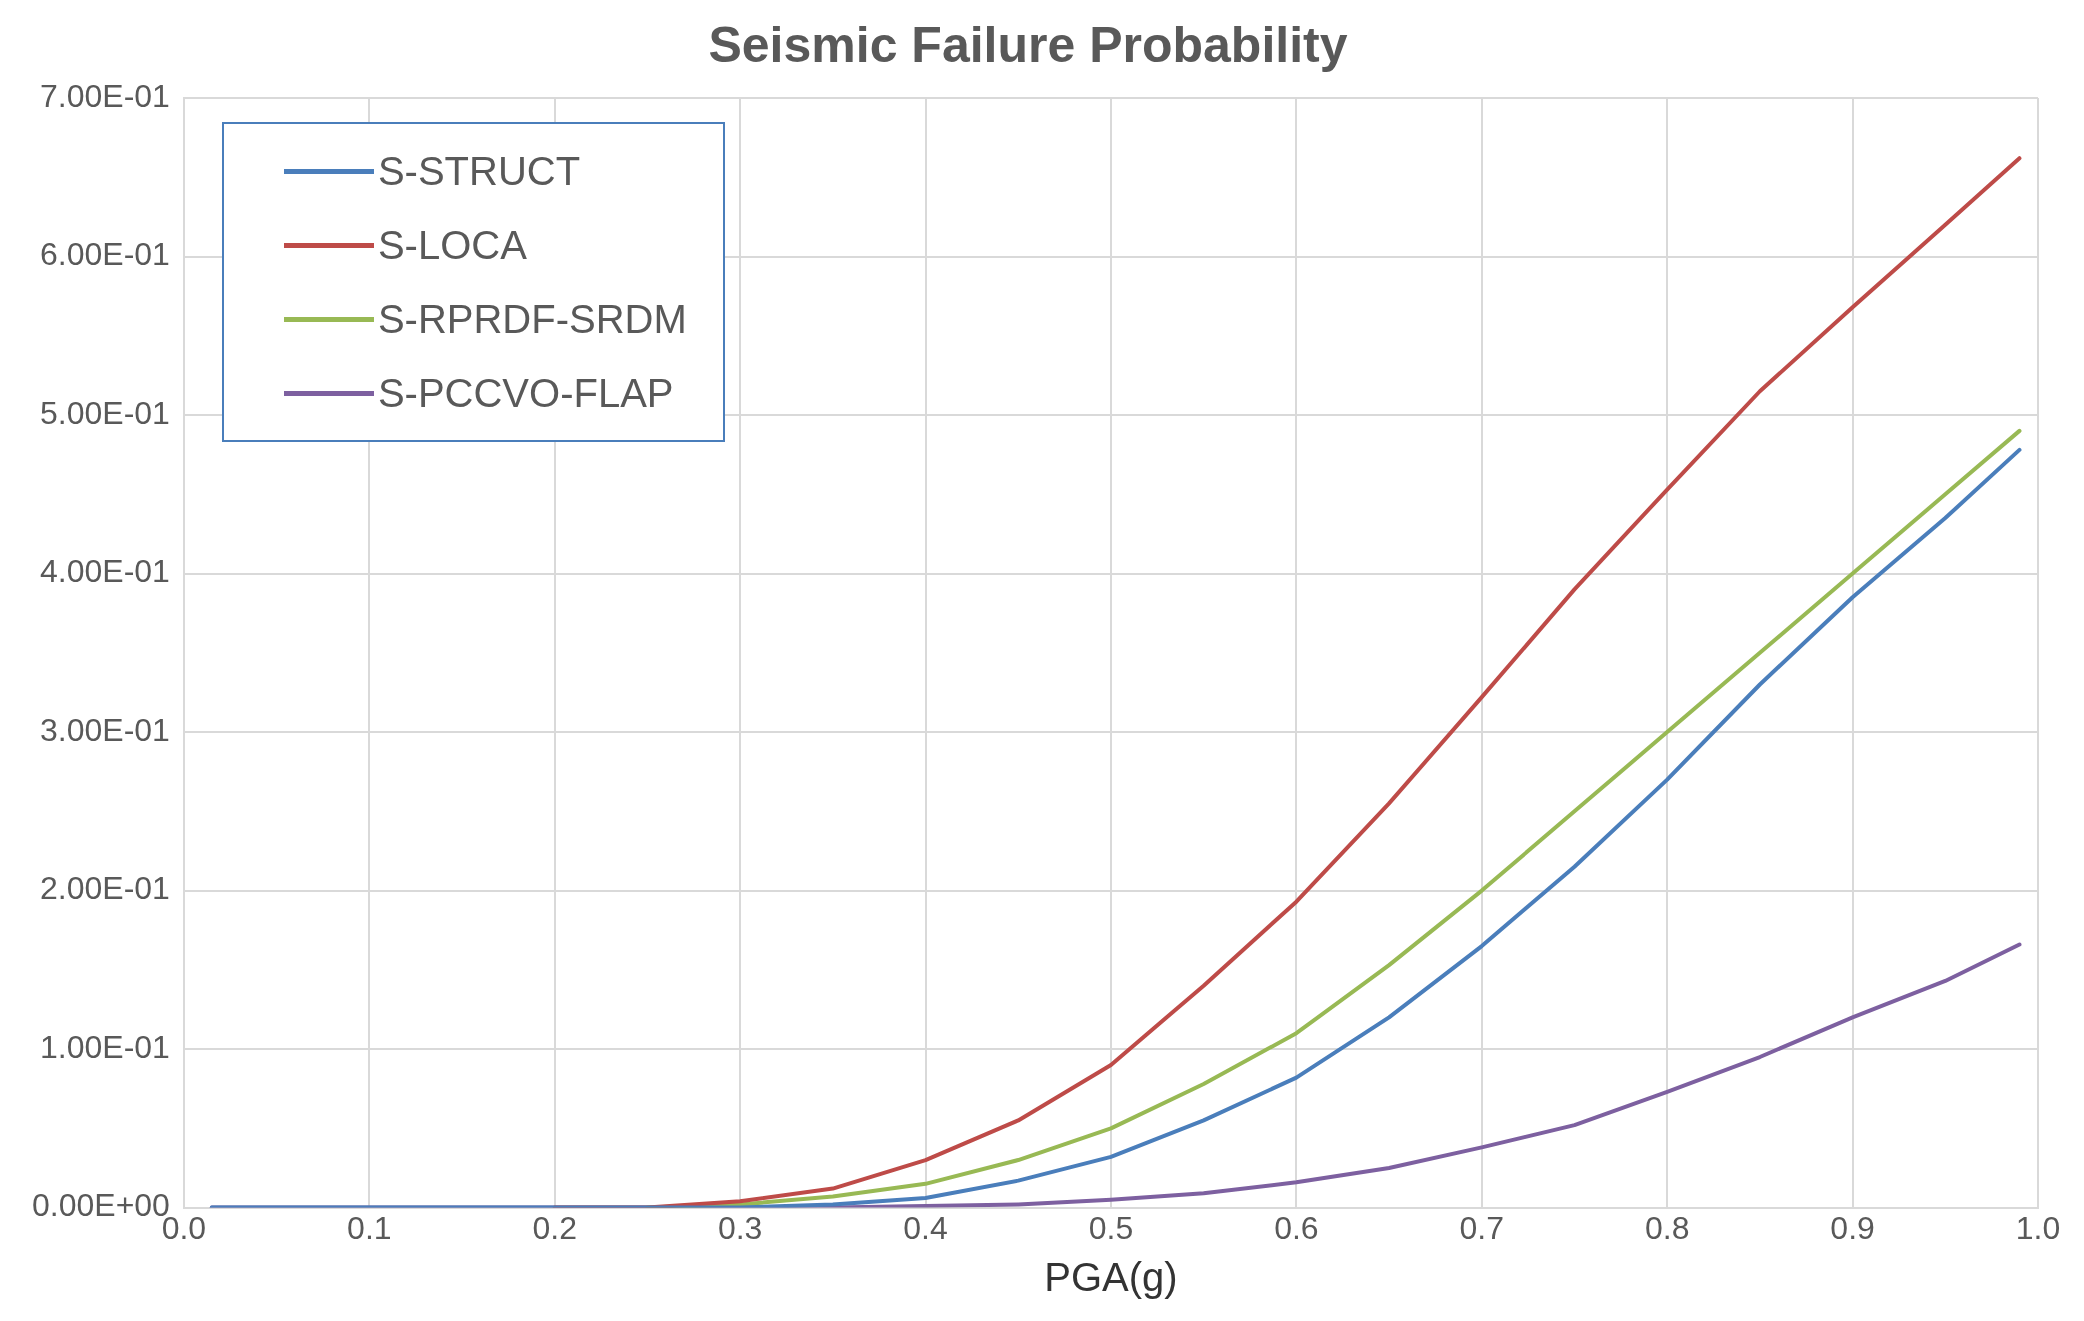  What do you see at coordinates (554, 1227) in the screenshot?
I see `x-tick-label: 0.2` at bounding box center [554, 1227].